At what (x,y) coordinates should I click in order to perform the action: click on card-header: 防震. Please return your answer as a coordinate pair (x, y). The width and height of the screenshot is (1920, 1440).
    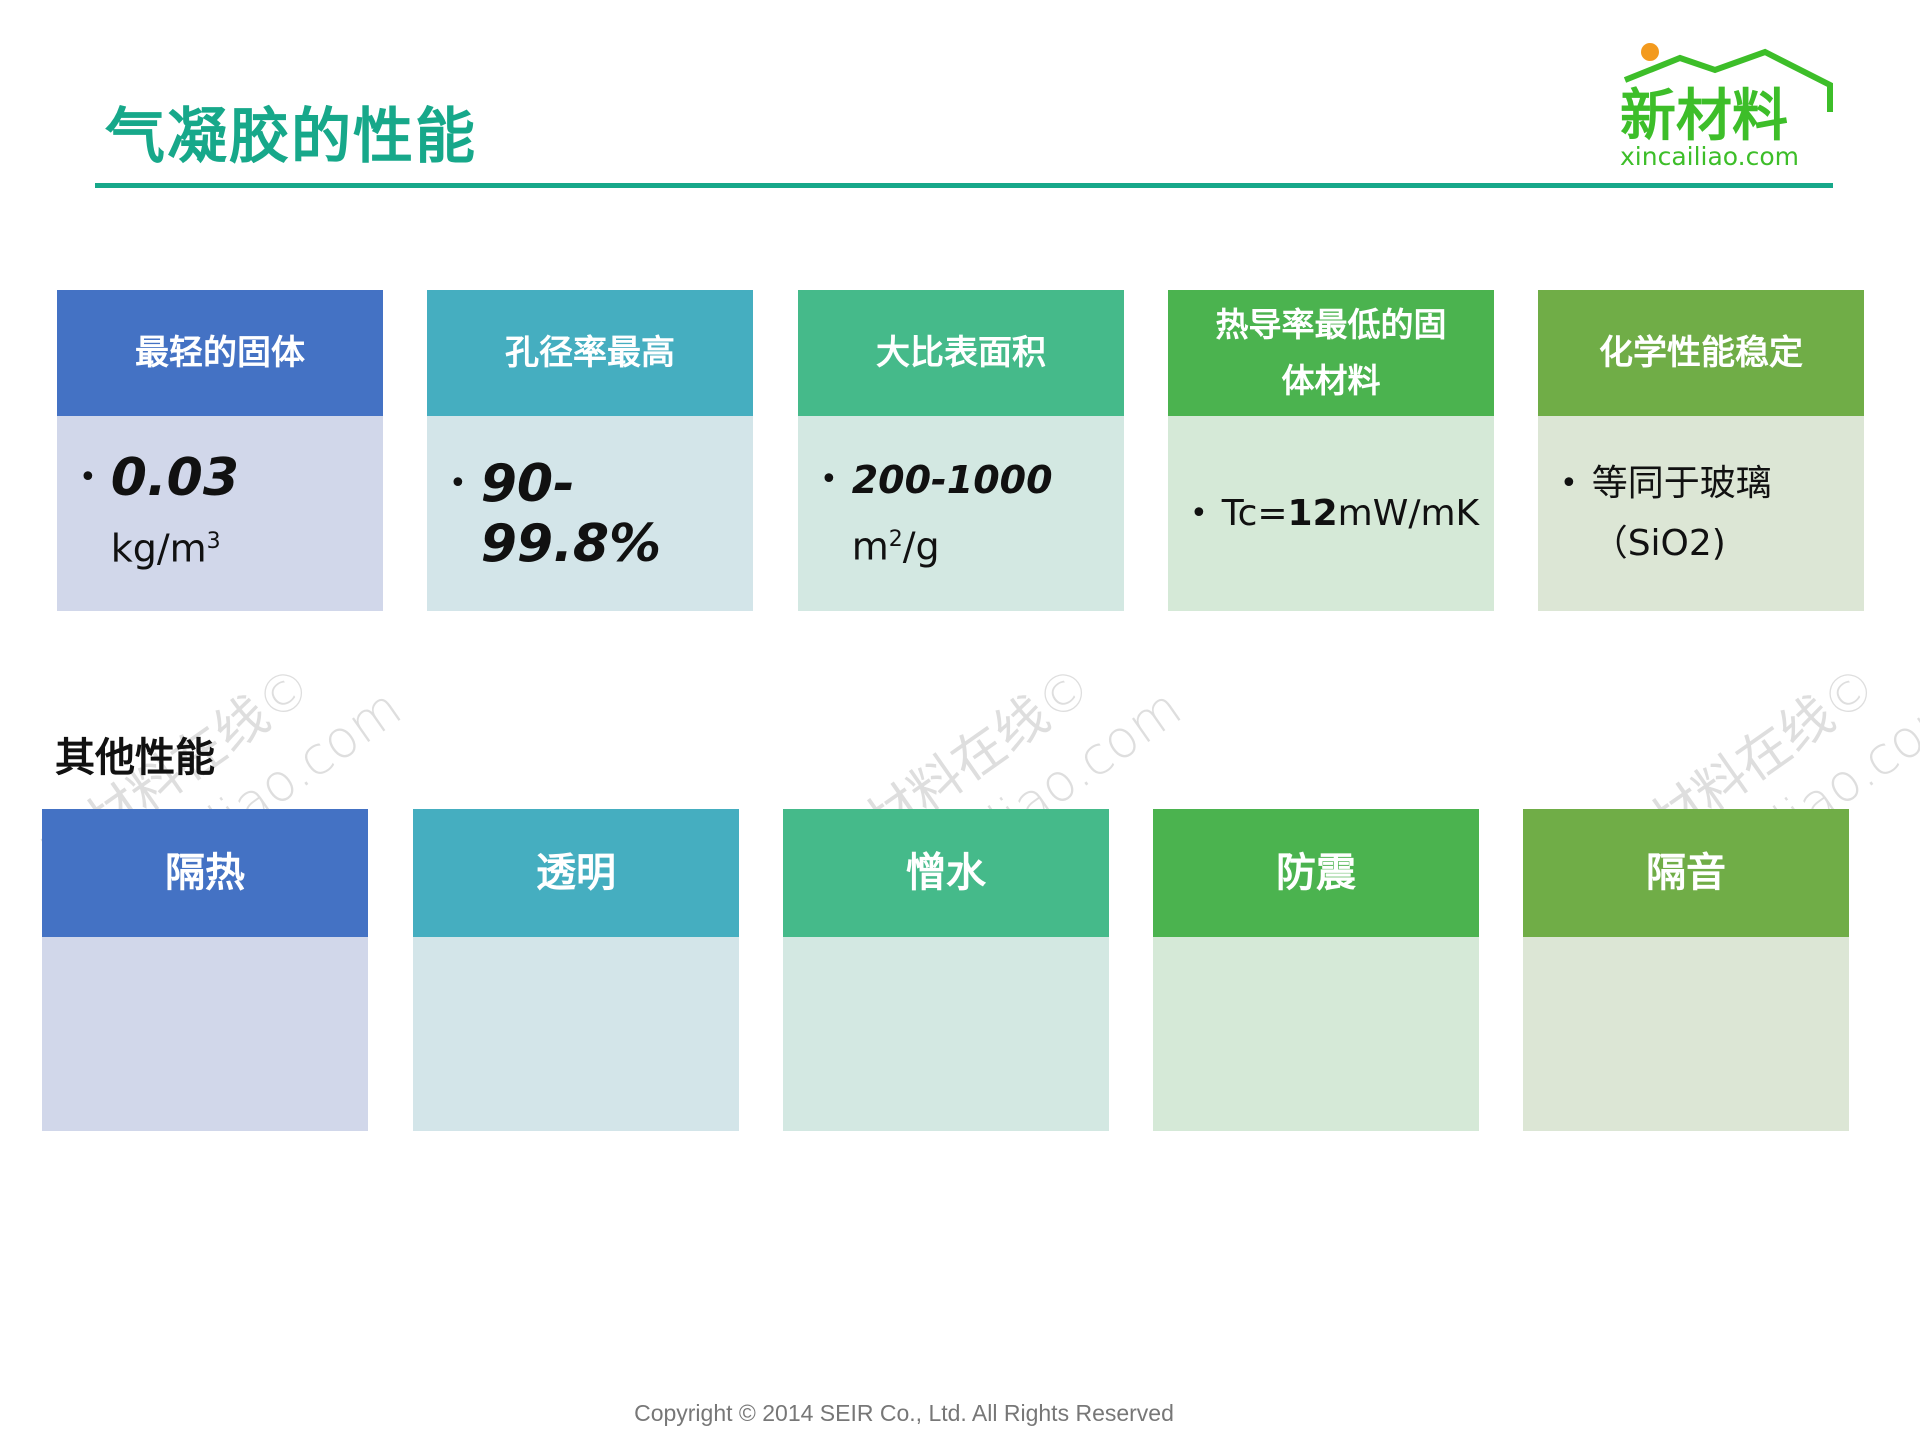
    Looking at the image, I should click on (1316, 873).